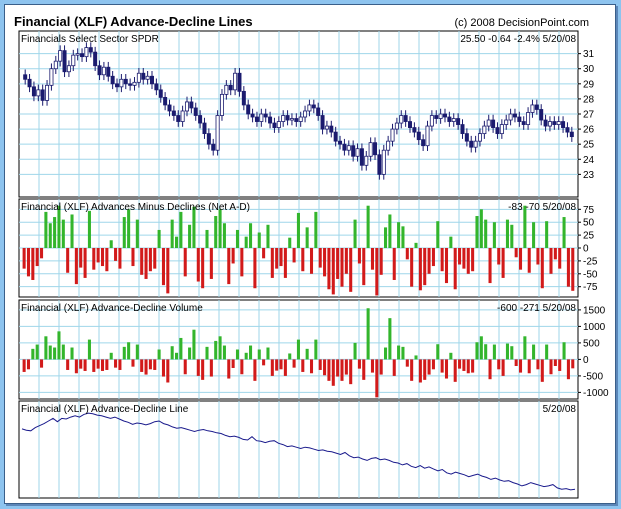  What do you see at coordinates (589, 145) in the screenshot?
I see `panel-1-tick-label: 25` at bounding box center [589, 145].